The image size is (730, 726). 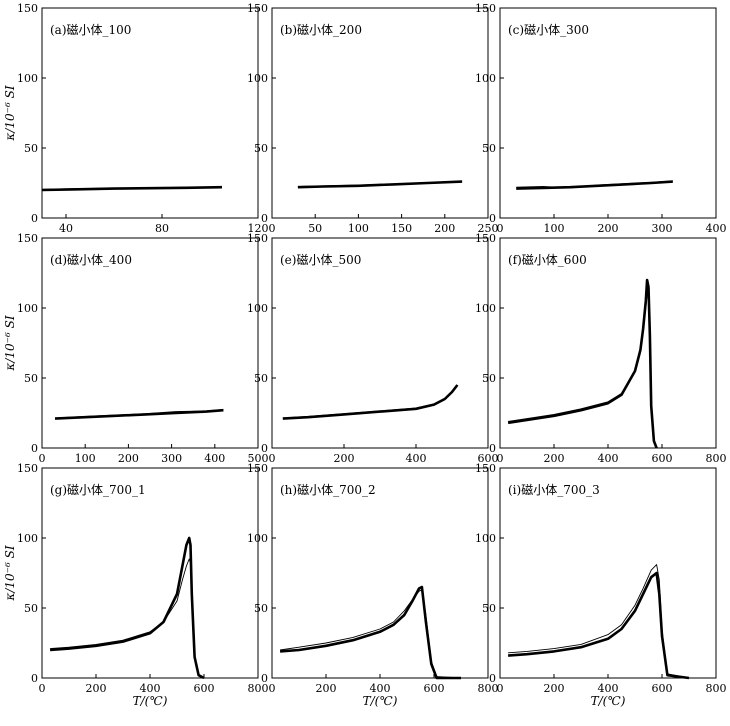 What do you see at coordinates (10, 113) in the screenshot?
I see `y-axis-label: κ/10⁻⁶ SI` at bounding box center [10, 113].